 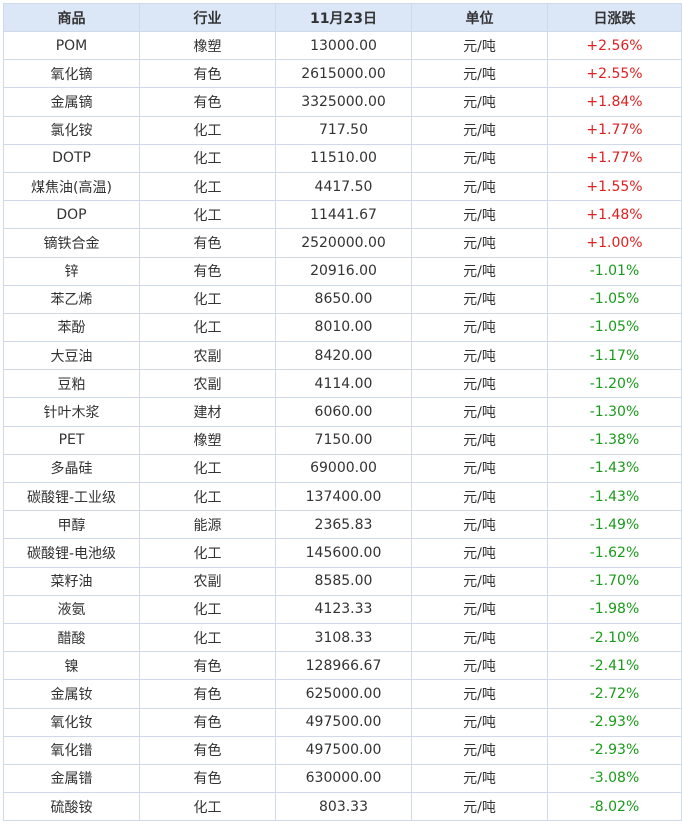 What do you see at coordinates (207, 412) in the screenshot?
I see `industry-cell: 建材` at bounding box center [207, 412].